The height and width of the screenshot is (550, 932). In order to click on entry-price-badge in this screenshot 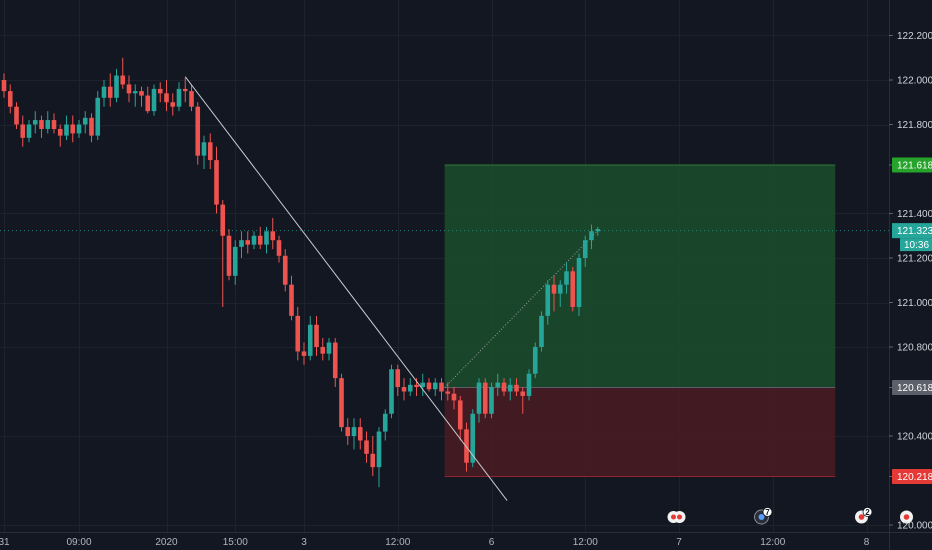, I will do `click(912, 387)`.